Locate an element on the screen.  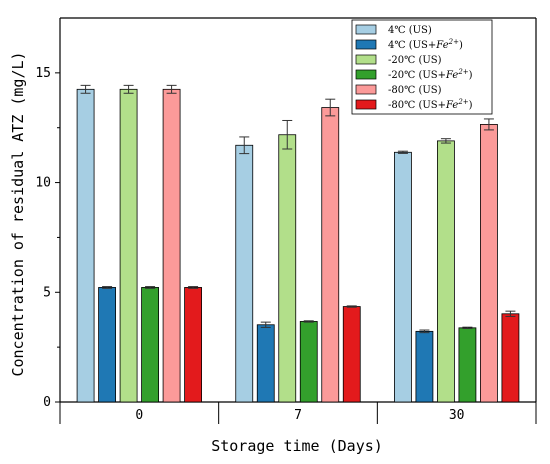
legend-label: -80℃ (US) is located at coordinates (415, 90).